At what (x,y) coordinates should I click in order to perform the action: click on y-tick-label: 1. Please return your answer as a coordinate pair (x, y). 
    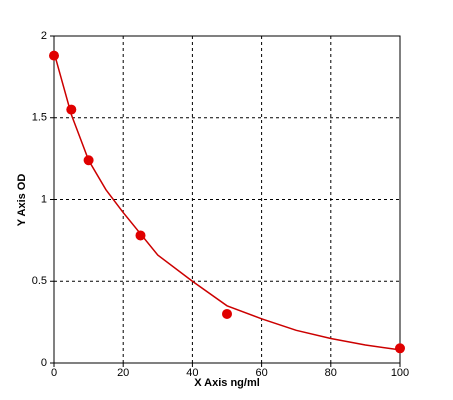
    Looking at the image, I should click on (44, 199).